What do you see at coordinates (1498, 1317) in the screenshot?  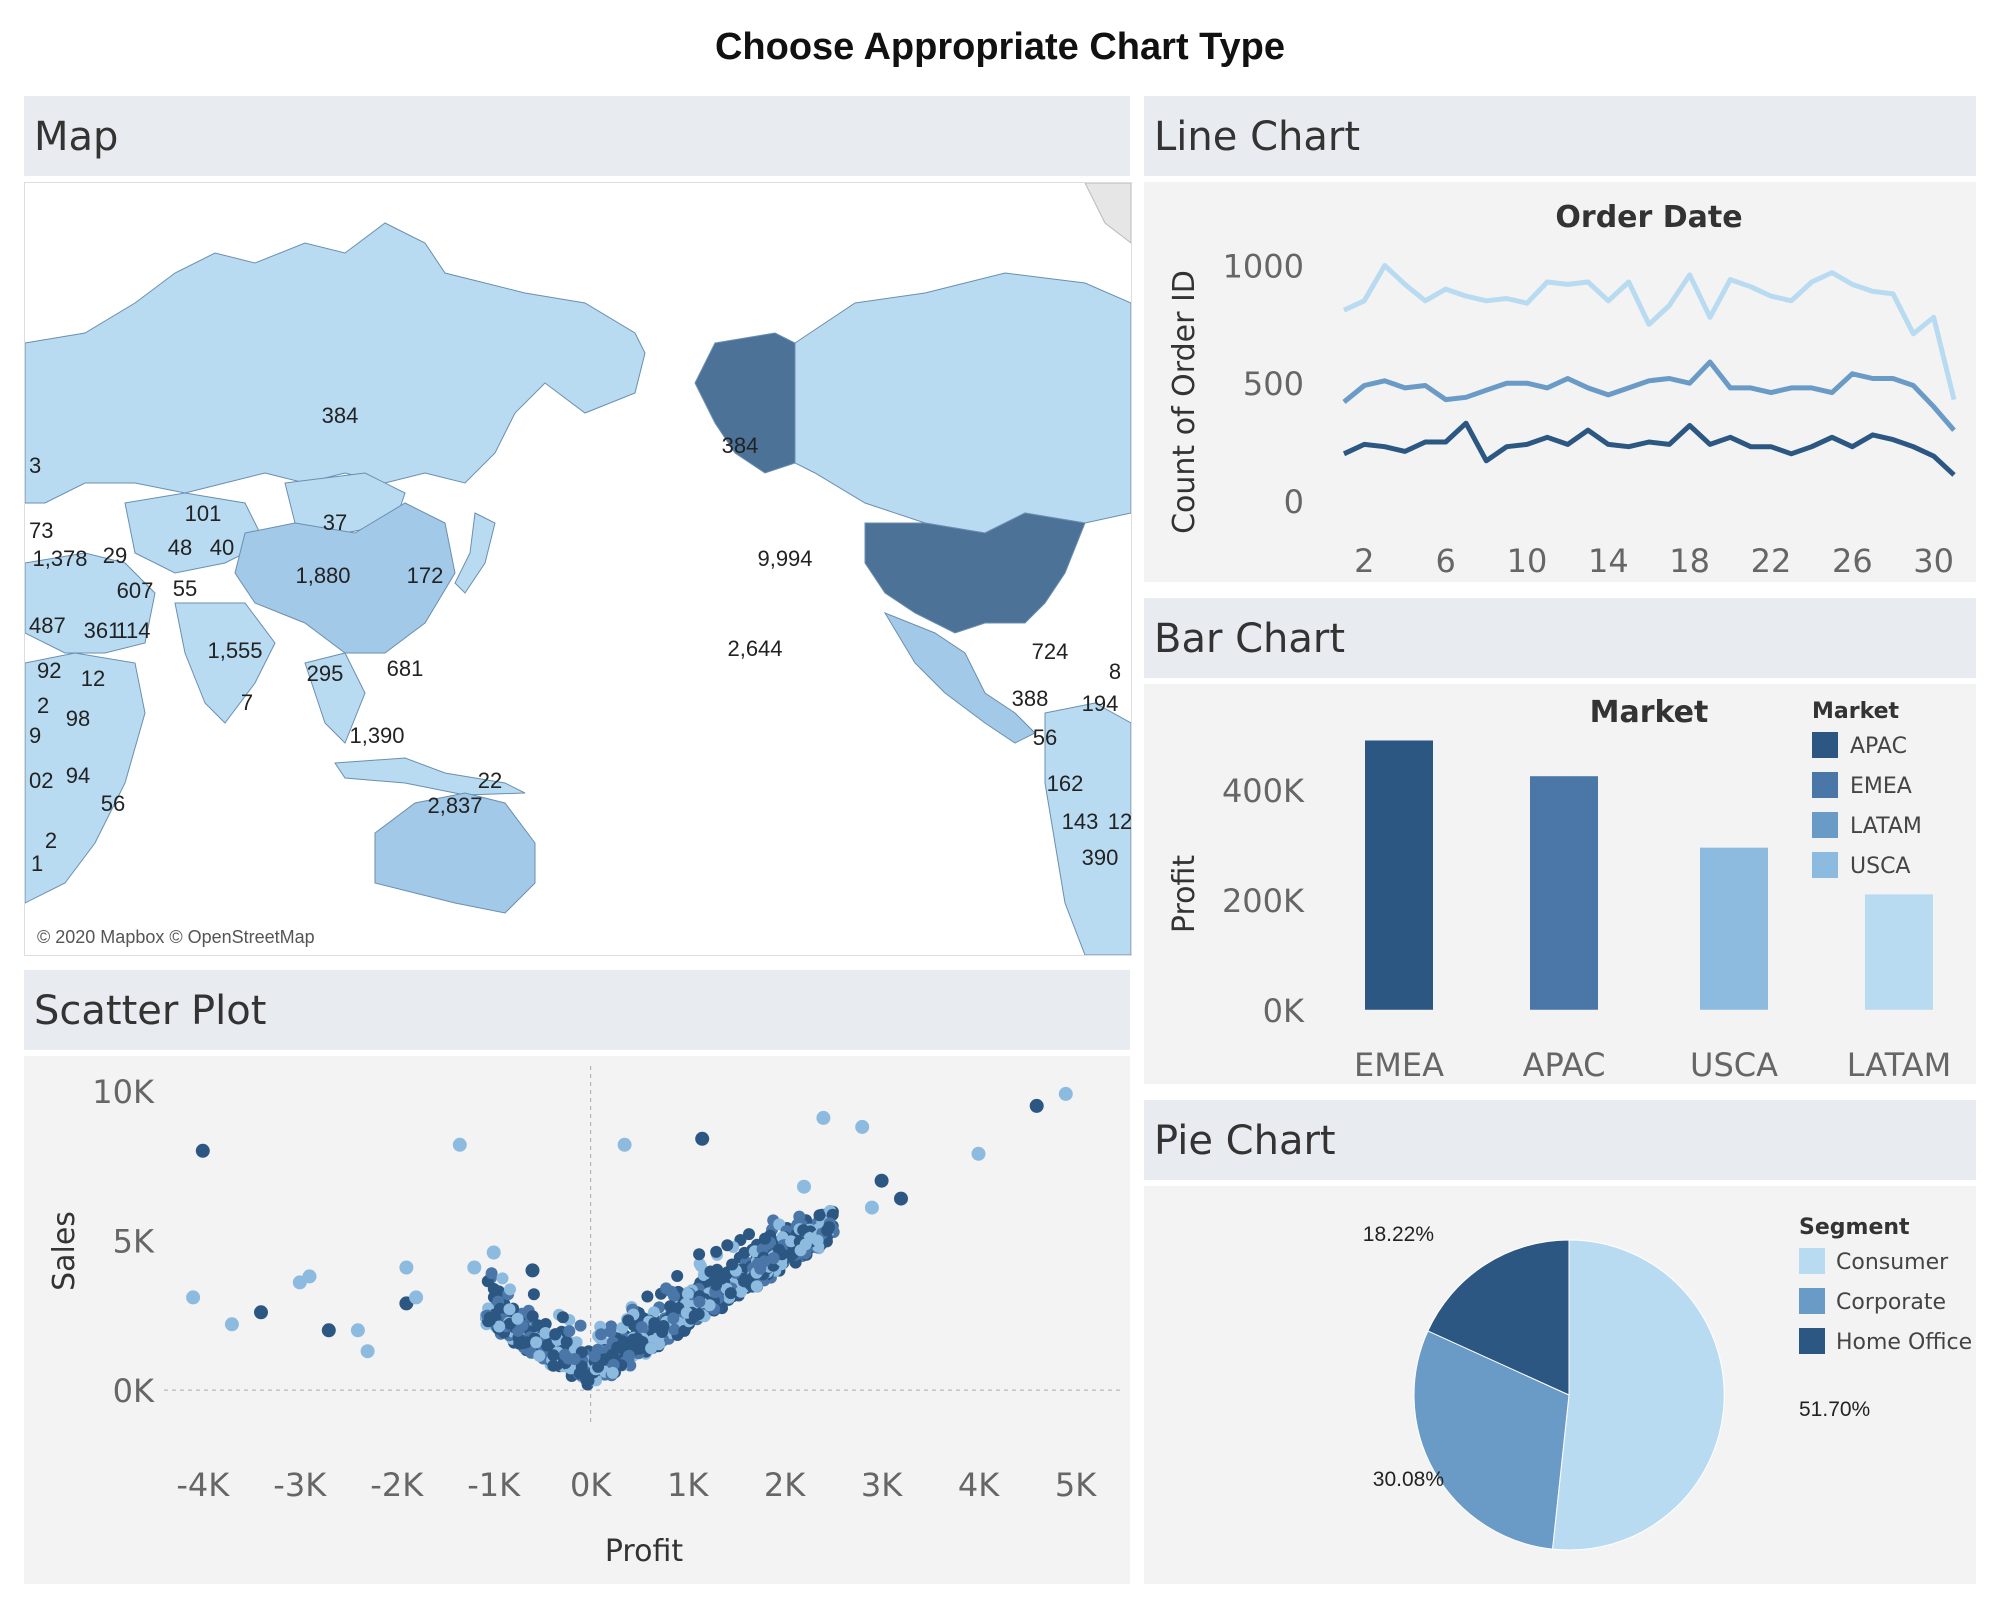 I see `pie-slice-home-office` at bounding box center [1498, 1317].